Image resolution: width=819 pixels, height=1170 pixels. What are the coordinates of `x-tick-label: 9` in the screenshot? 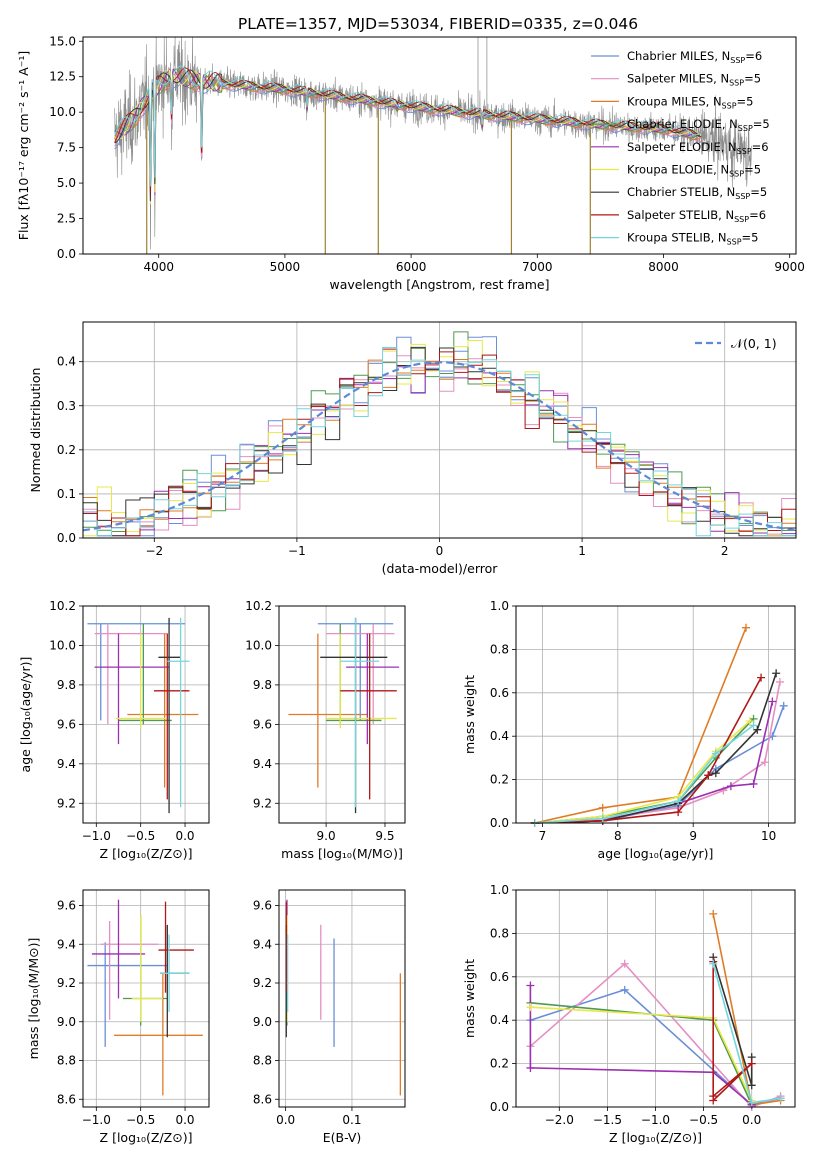 It's located at (693, 836).